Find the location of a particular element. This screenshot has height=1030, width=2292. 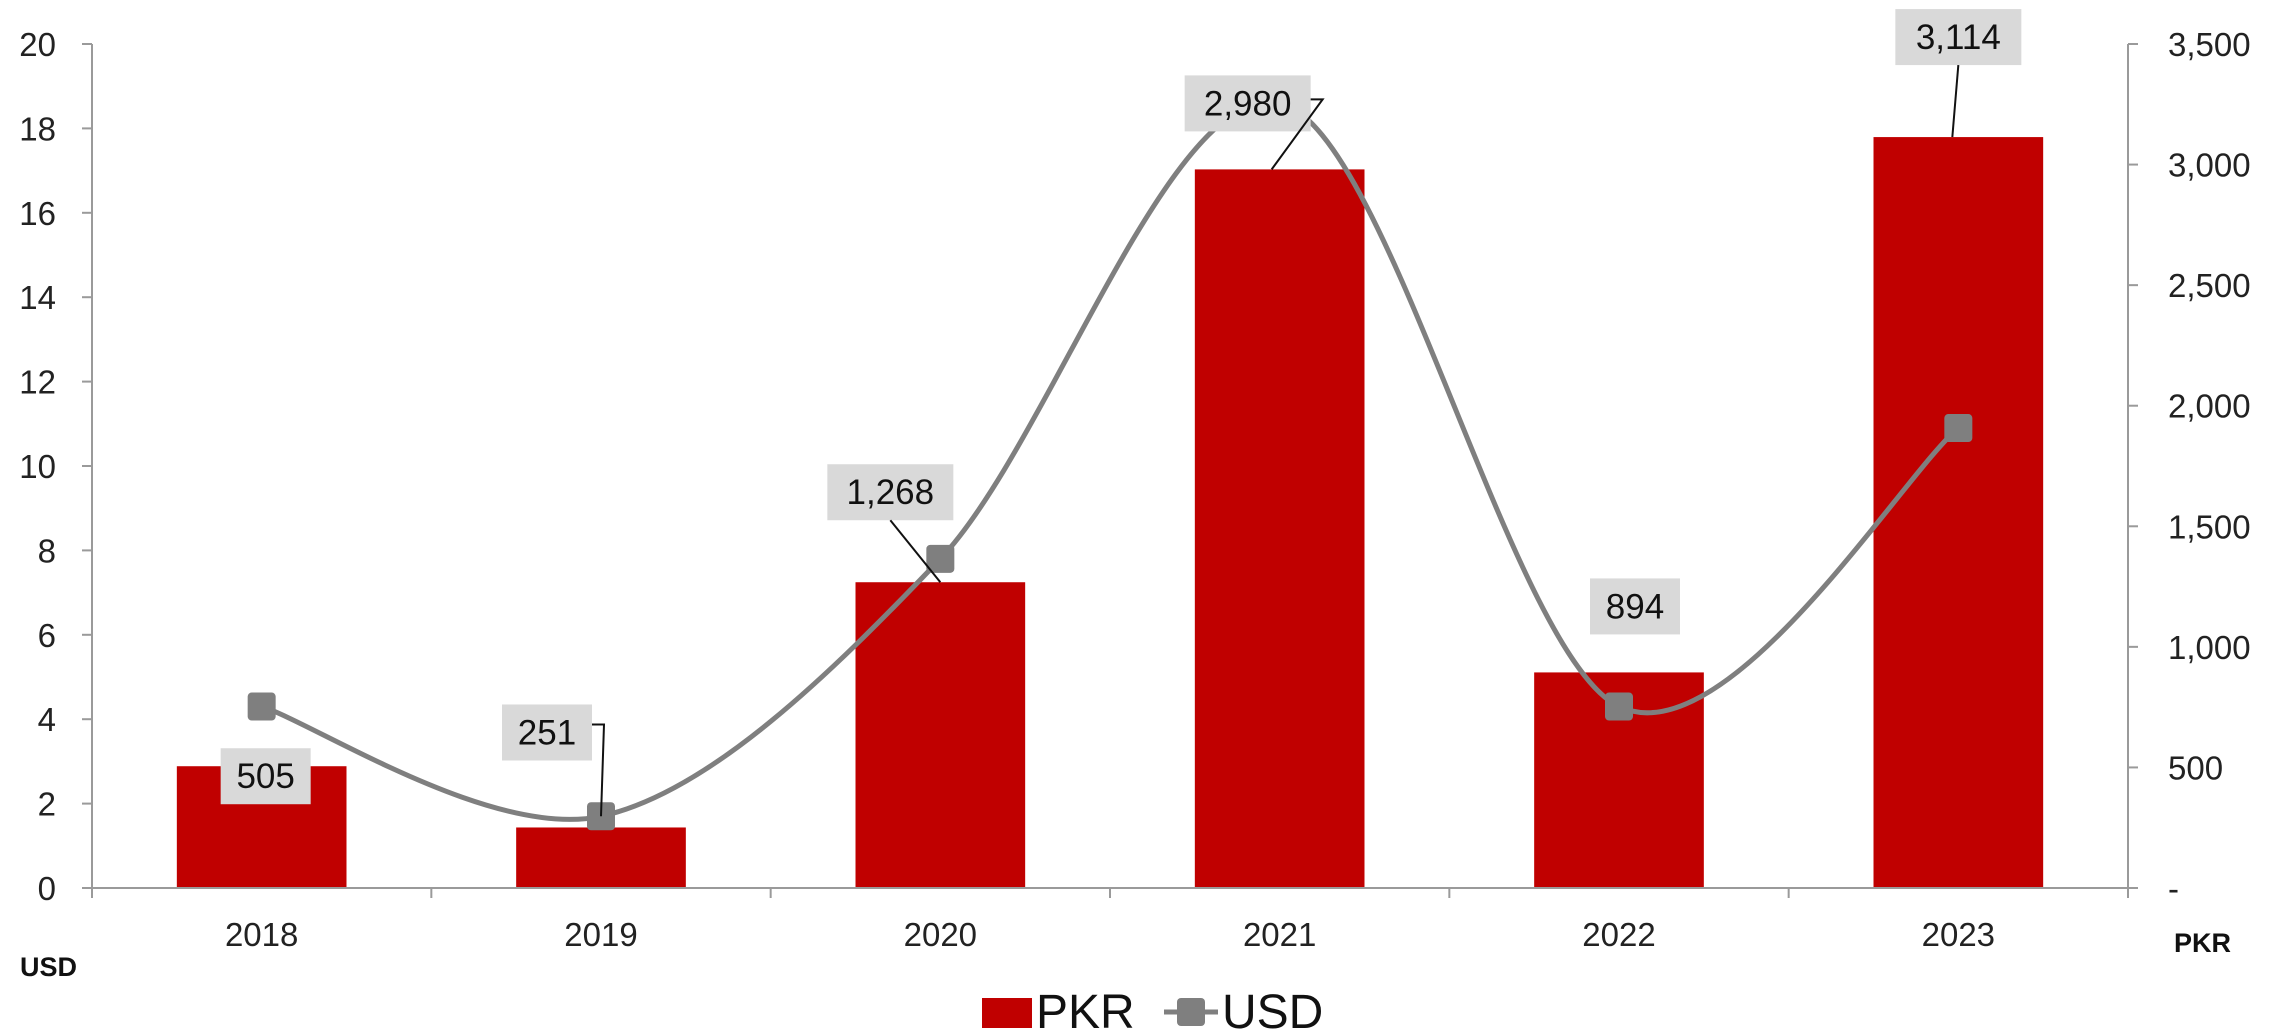

x-tick-label: 2018 is located at coordinates (261, 934).